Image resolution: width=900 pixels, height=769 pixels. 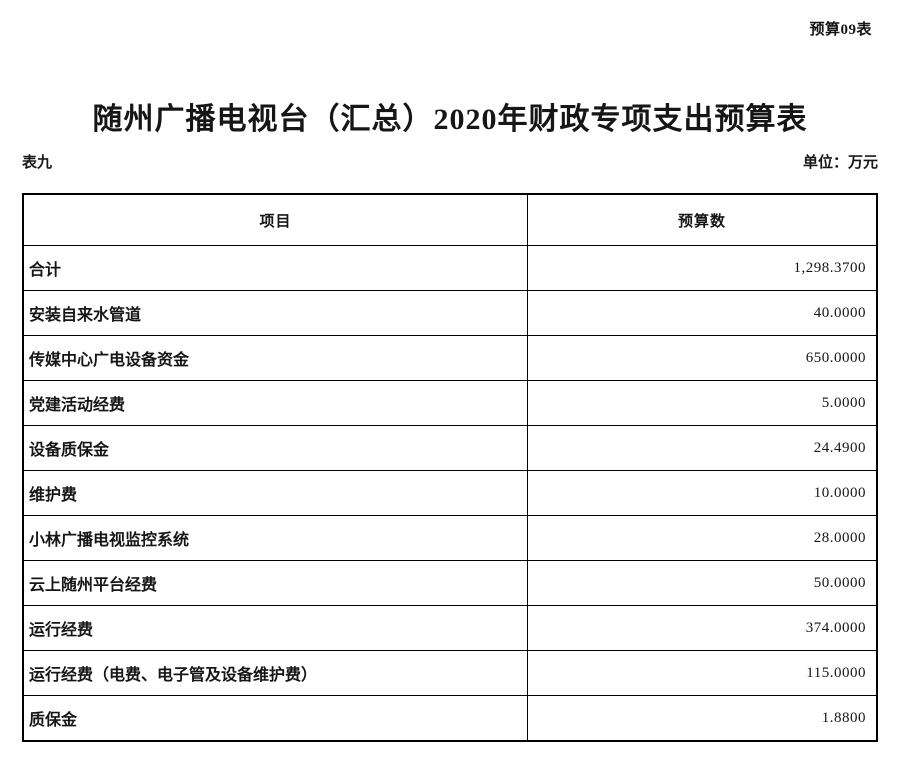 I want to click on unit-label: 单位：万元, so click(x=840, y=163).